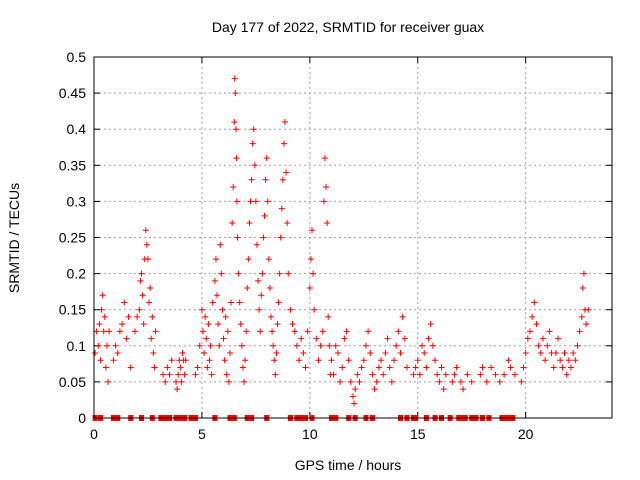  Describe the element at coordinates (77, 57) in the screenshot. I see `y-tick-label: 0.5` at that location.